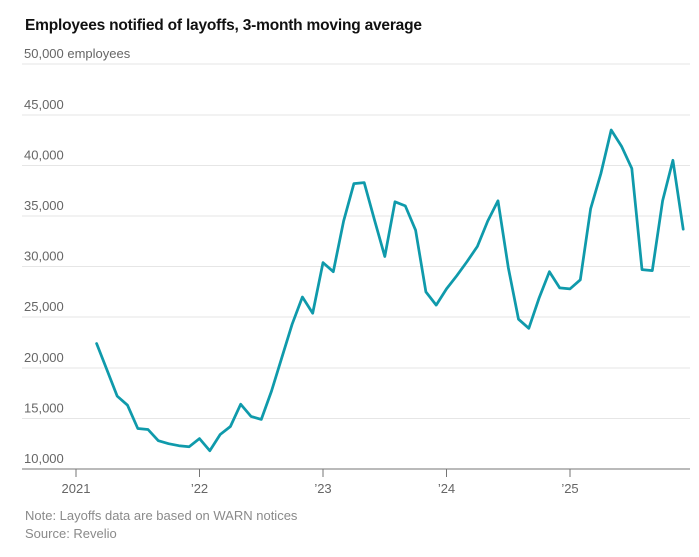 This screenshot has width=699, height=557. Describe the element at coordinates (44, 104) in the screenshot. I see `y-axis-label: 45,000` at that location.